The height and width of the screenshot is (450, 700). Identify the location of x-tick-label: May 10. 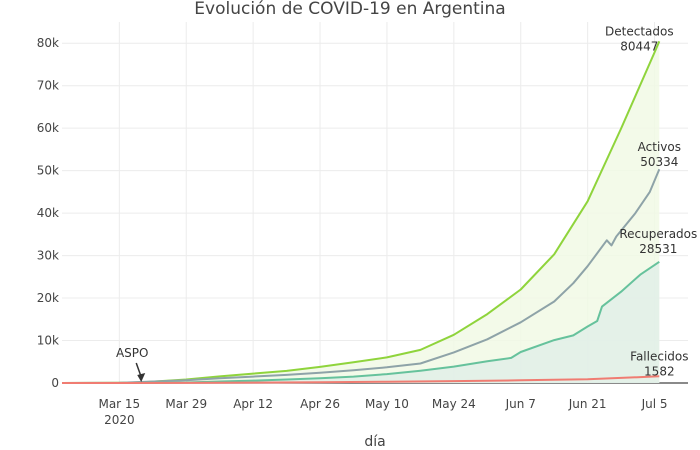
(387, 404).